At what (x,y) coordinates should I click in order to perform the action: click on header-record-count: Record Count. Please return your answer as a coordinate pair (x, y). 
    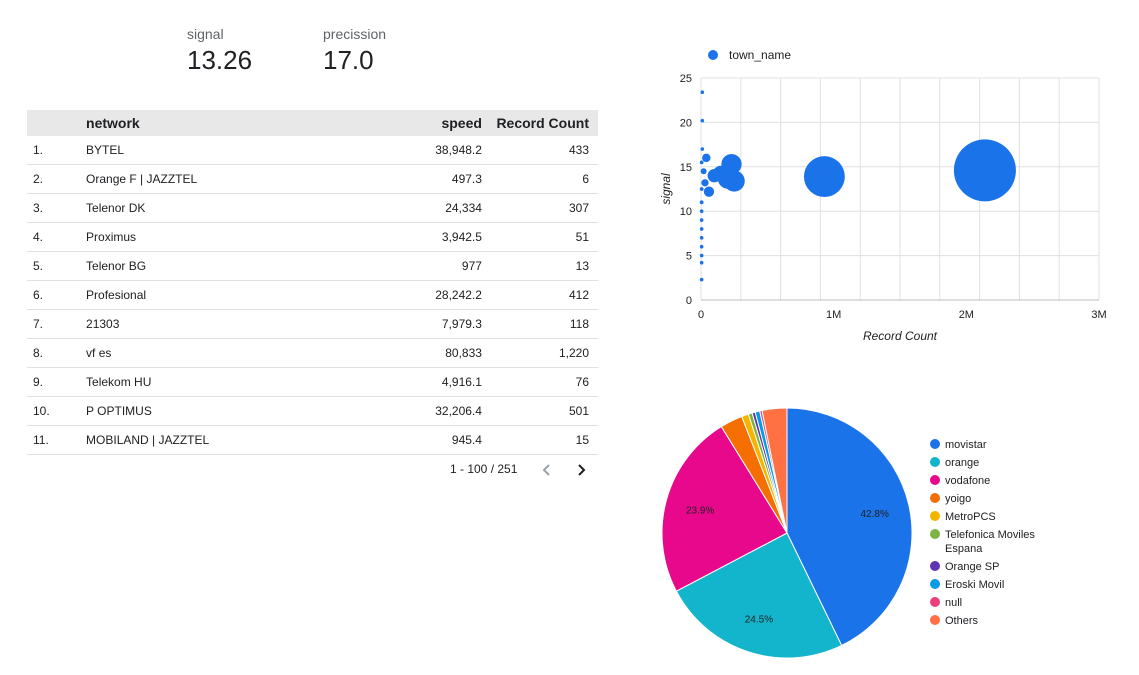
    Looking at the image, I should click on (542, 123).